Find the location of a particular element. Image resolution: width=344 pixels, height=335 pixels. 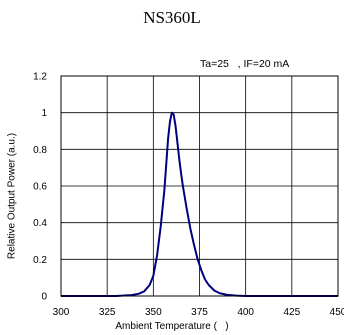

y-tick-labels: 0 0.2 0.4 0.6 0.8 1 1.2 is located at coordinates (40, 187).